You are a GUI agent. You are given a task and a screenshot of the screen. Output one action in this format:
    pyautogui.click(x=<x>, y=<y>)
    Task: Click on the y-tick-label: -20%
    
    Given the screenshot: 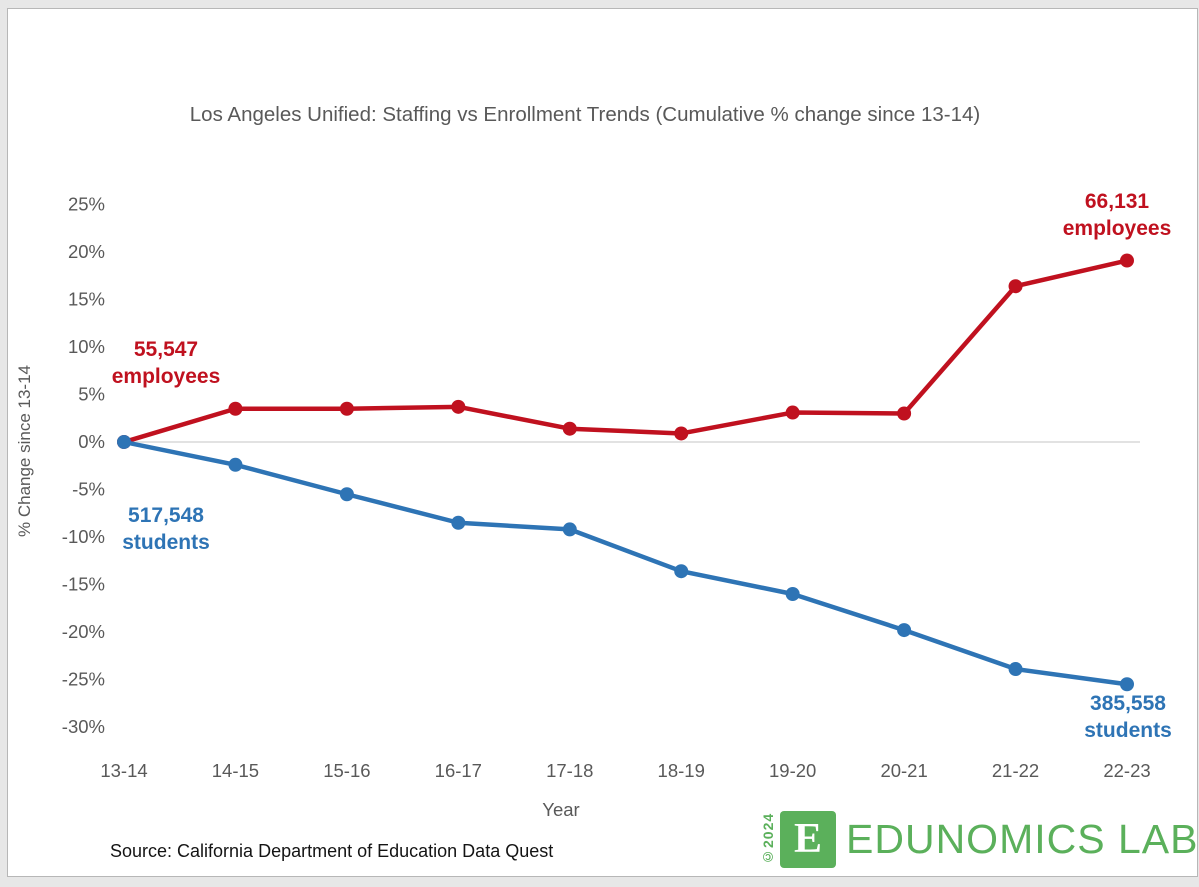 What is the action you would take?
    pyautogui.click(x=83, y=631)
    